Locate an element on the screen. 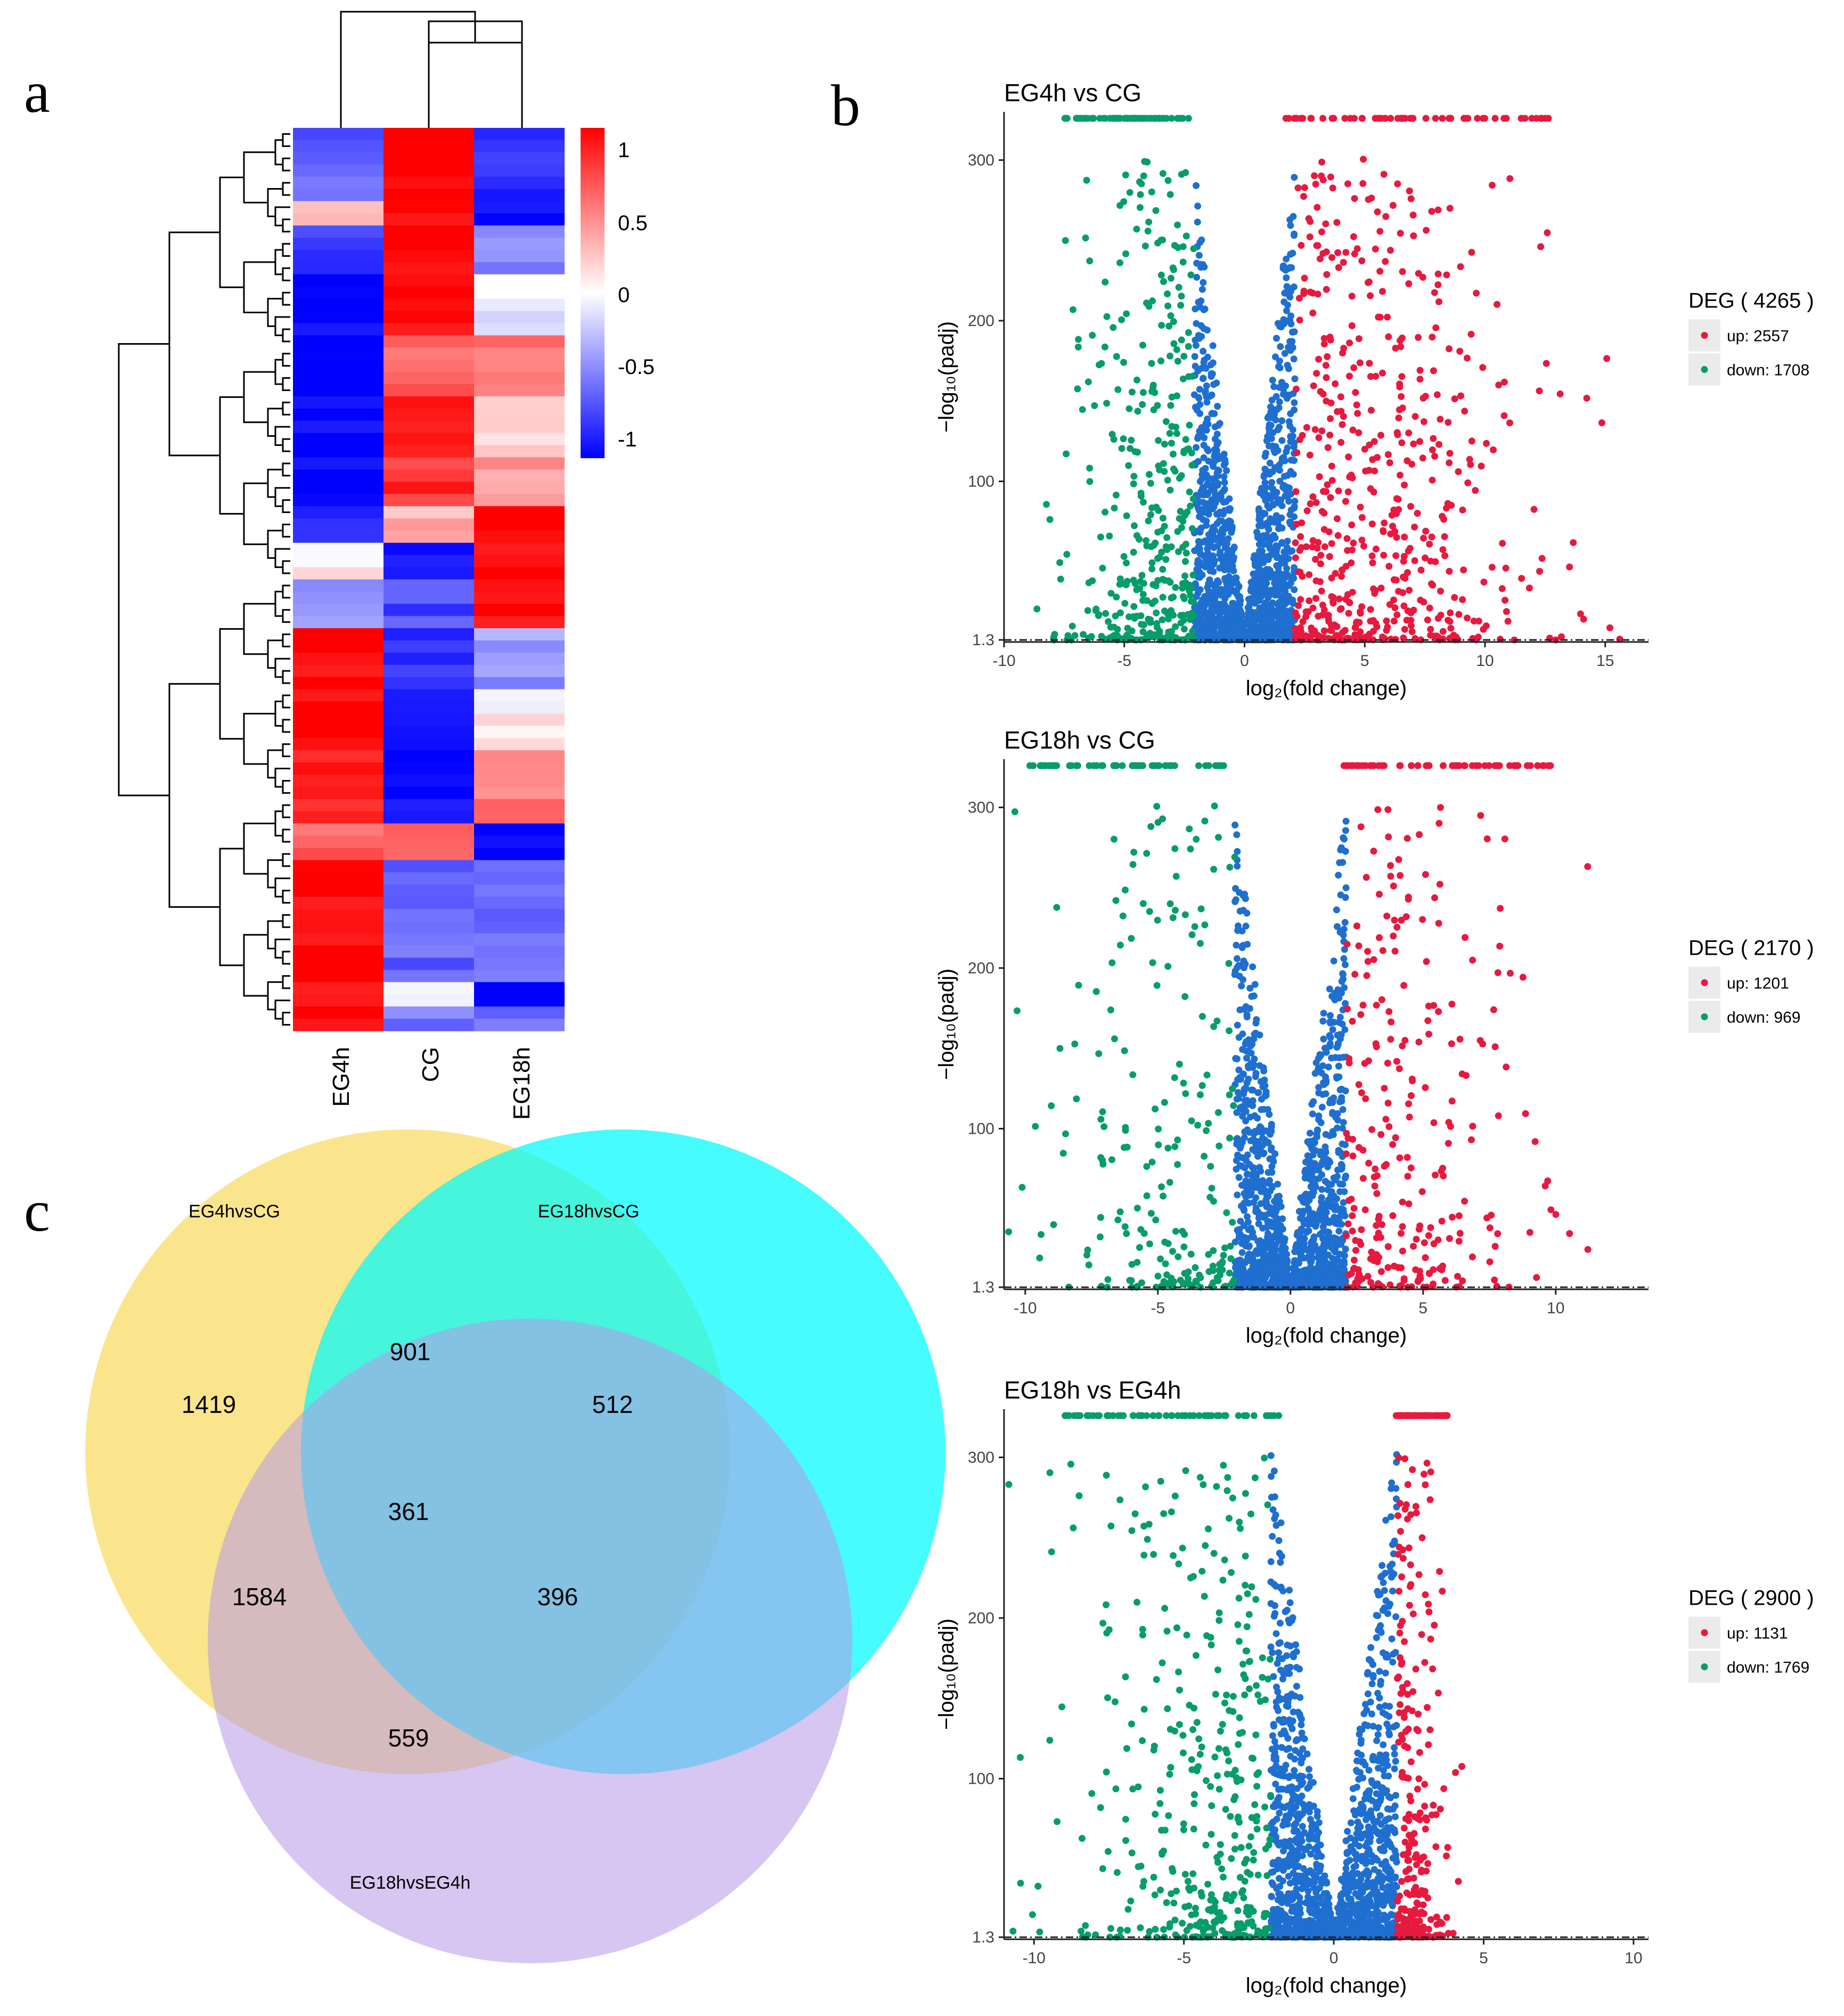 This screenshot has height=2016, width=1844. panel-letter-c: c is located at coordinates (37, 1211).